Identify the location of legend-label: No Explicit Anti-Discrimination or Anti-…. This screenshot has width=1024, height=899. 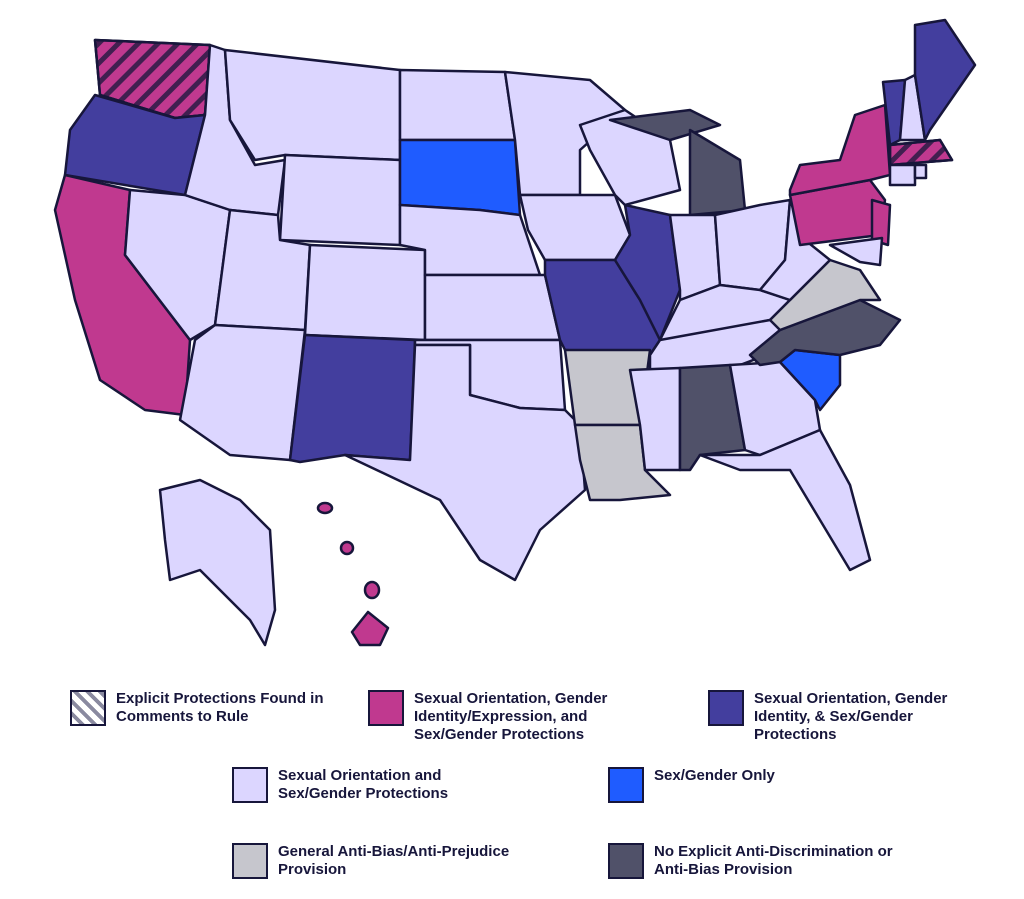
(773, 860).